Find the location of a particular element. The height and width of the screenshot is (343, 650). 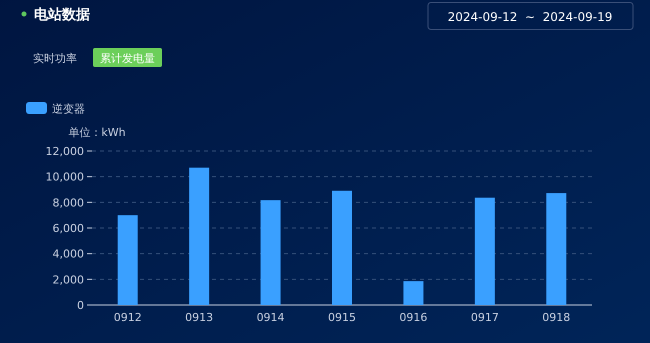

x-tick-label: 0913 is located at coordinates (199, 317).